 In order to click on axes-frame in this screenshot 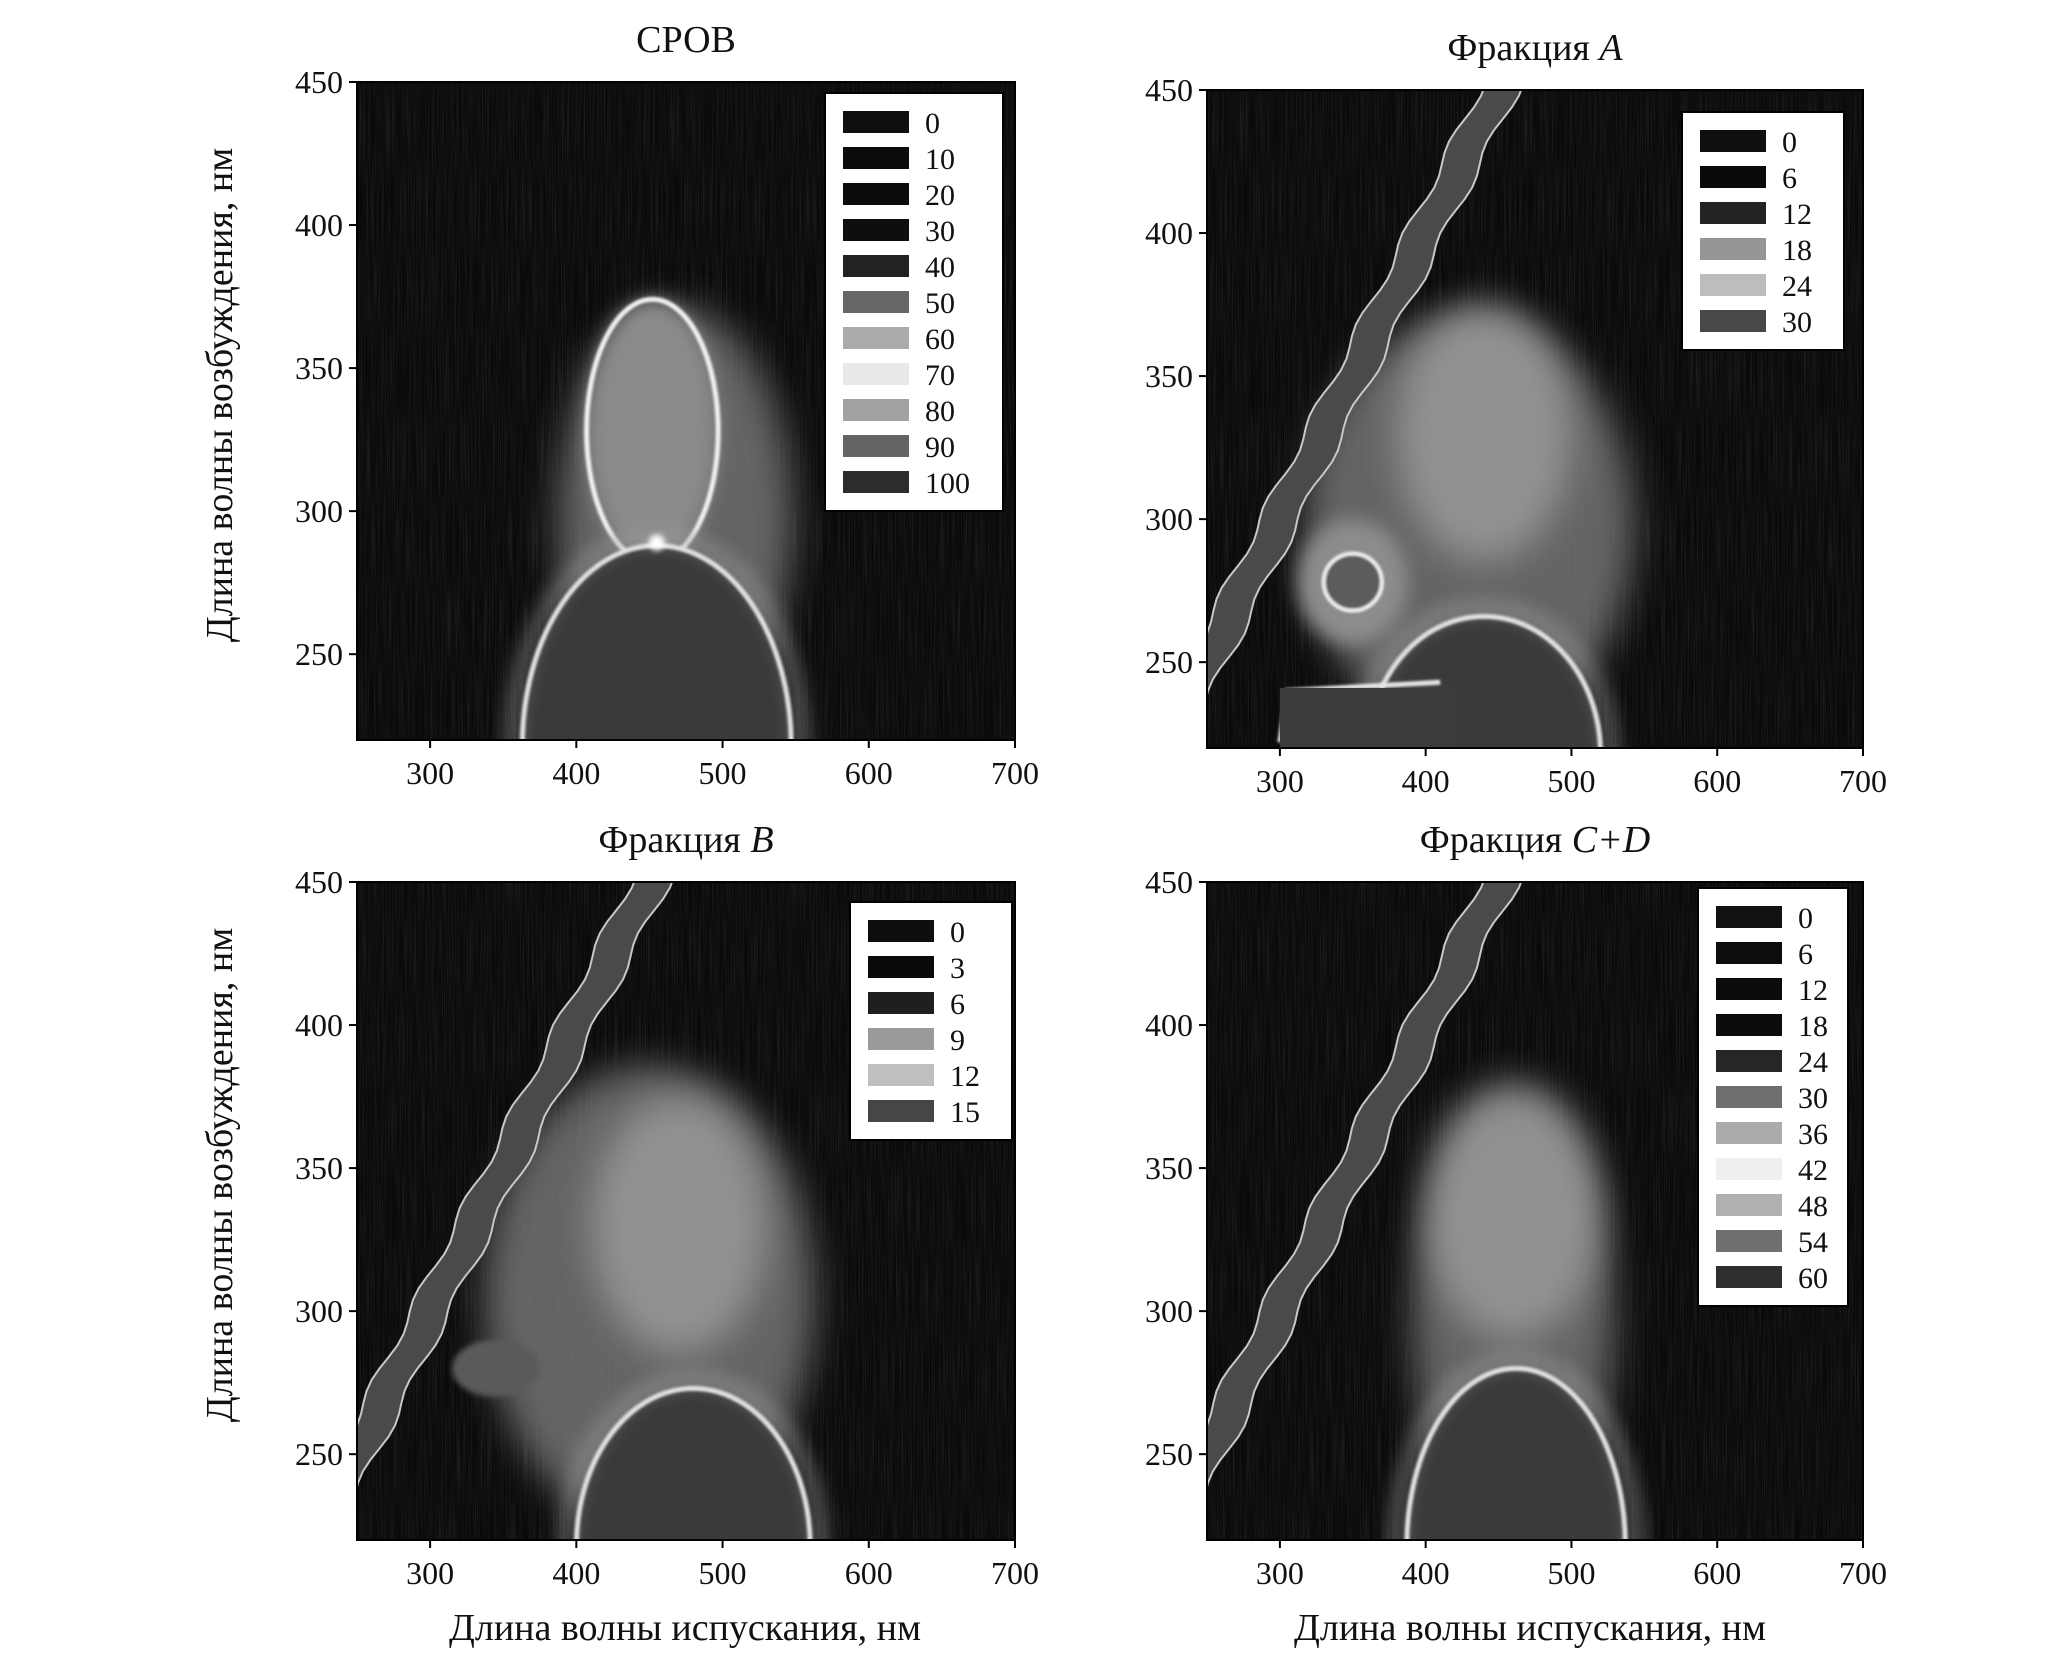, I will do `click(1535, 419)`.